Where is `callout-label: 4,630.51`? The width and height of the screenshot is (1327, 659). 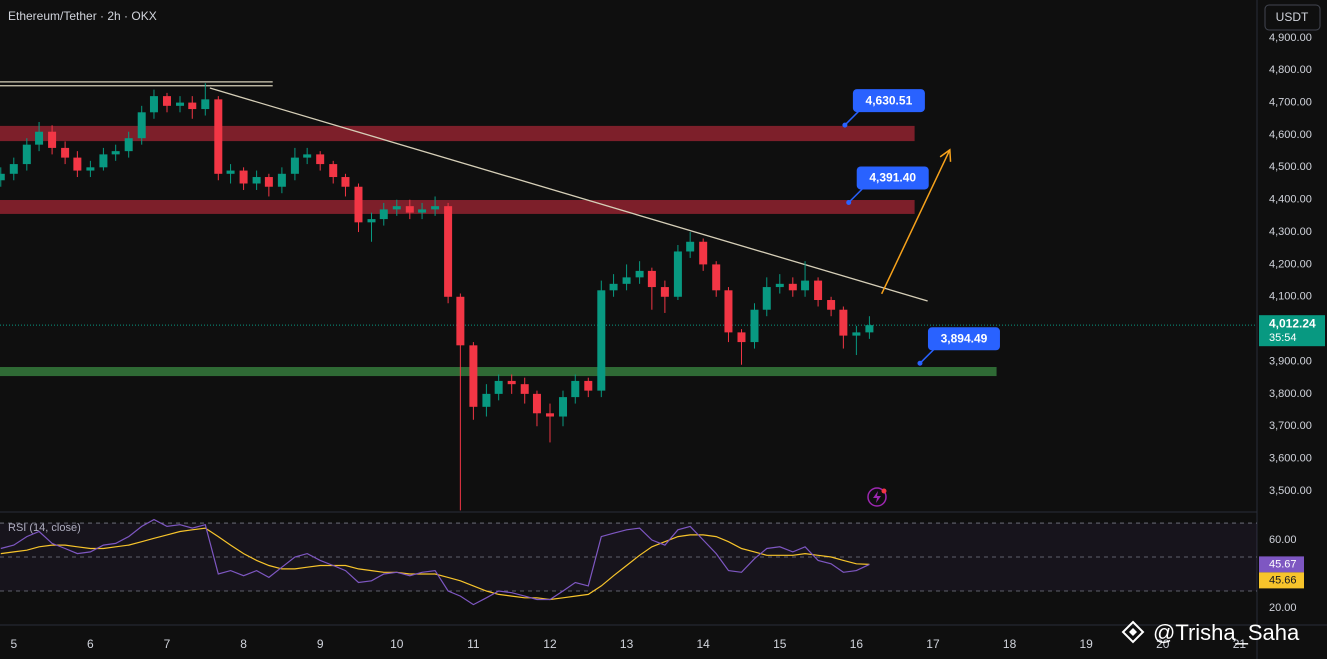 callout-label: 4,630.51 is located at coordinates (889, 100).